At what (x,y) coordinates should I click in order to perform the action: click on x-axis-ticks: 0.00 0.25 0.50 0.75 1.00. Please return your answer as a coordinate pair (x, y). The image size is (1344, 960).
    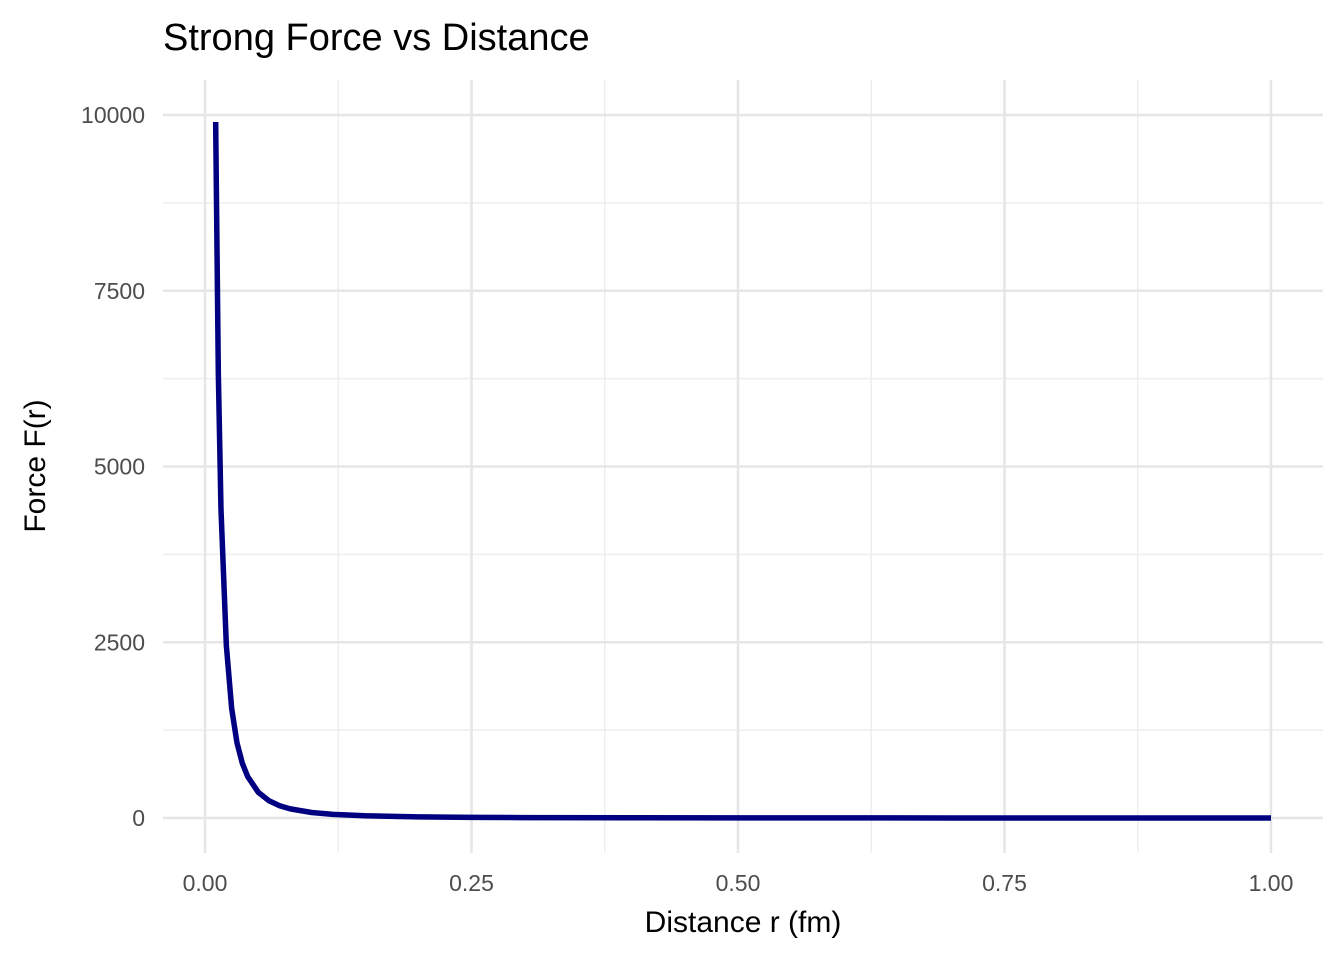
    Looking at the image, I should click on (738, 883).